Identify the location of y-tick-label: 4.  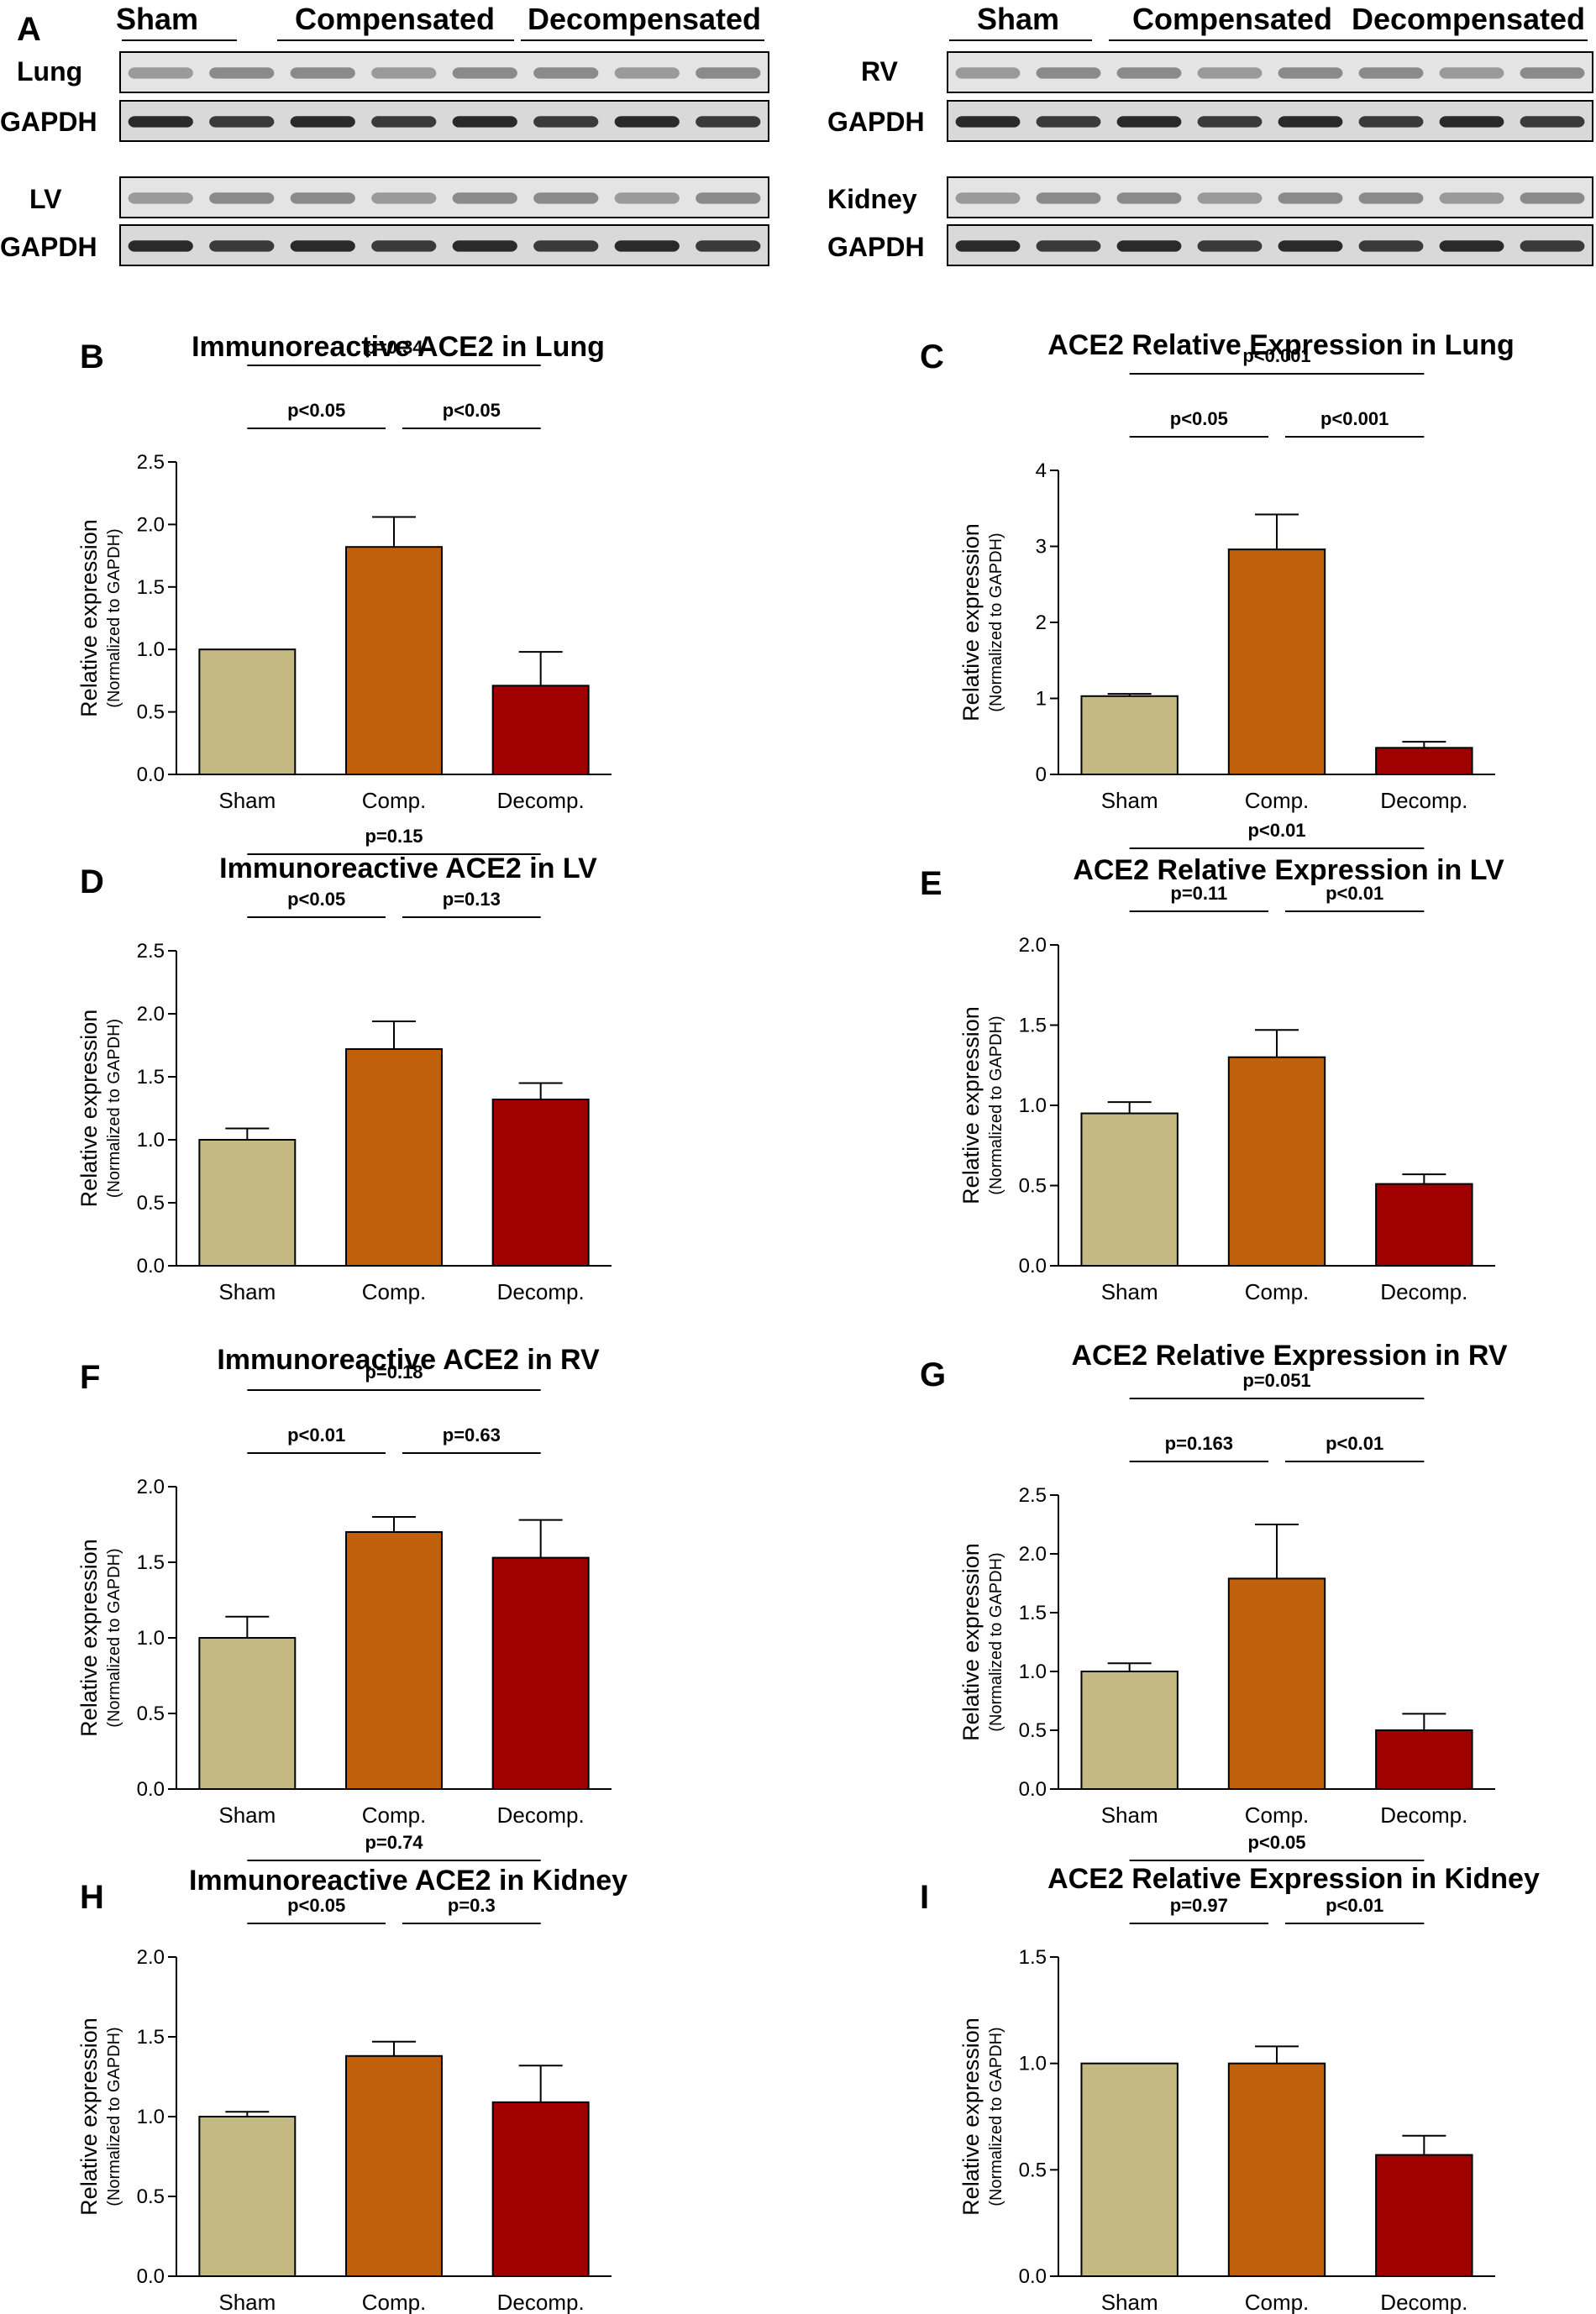
(1041, 470).